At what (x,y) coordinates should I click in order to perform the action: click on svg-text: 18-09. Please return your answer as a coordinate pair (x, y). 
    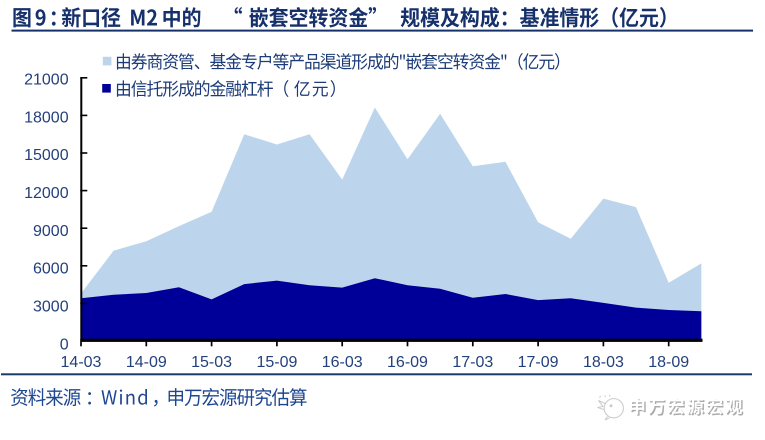
    Looking at the image, I should click on (668, 362).